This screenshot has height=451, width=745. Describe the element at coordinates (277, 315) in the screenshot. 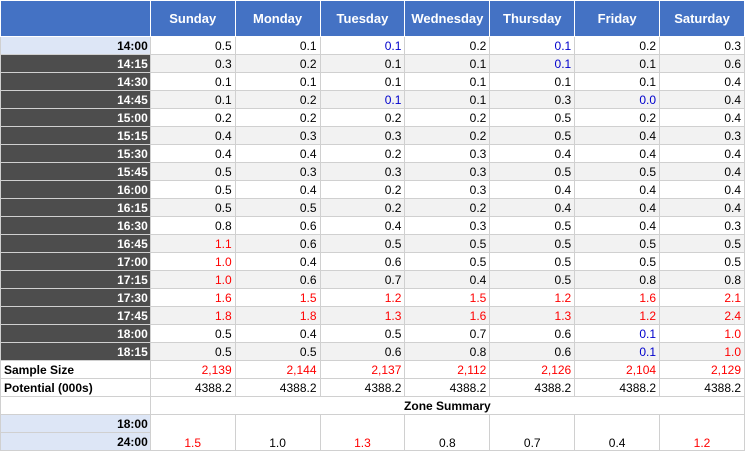

I see `rating-cell: 1.8` at that location.